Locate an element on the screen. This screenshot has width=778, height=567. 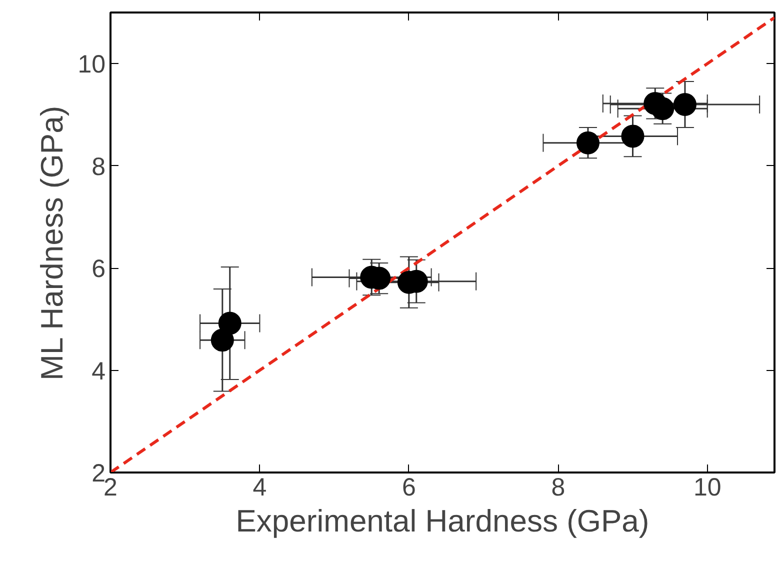
y-tick-label: 4 is located at coordinates (99, 371).